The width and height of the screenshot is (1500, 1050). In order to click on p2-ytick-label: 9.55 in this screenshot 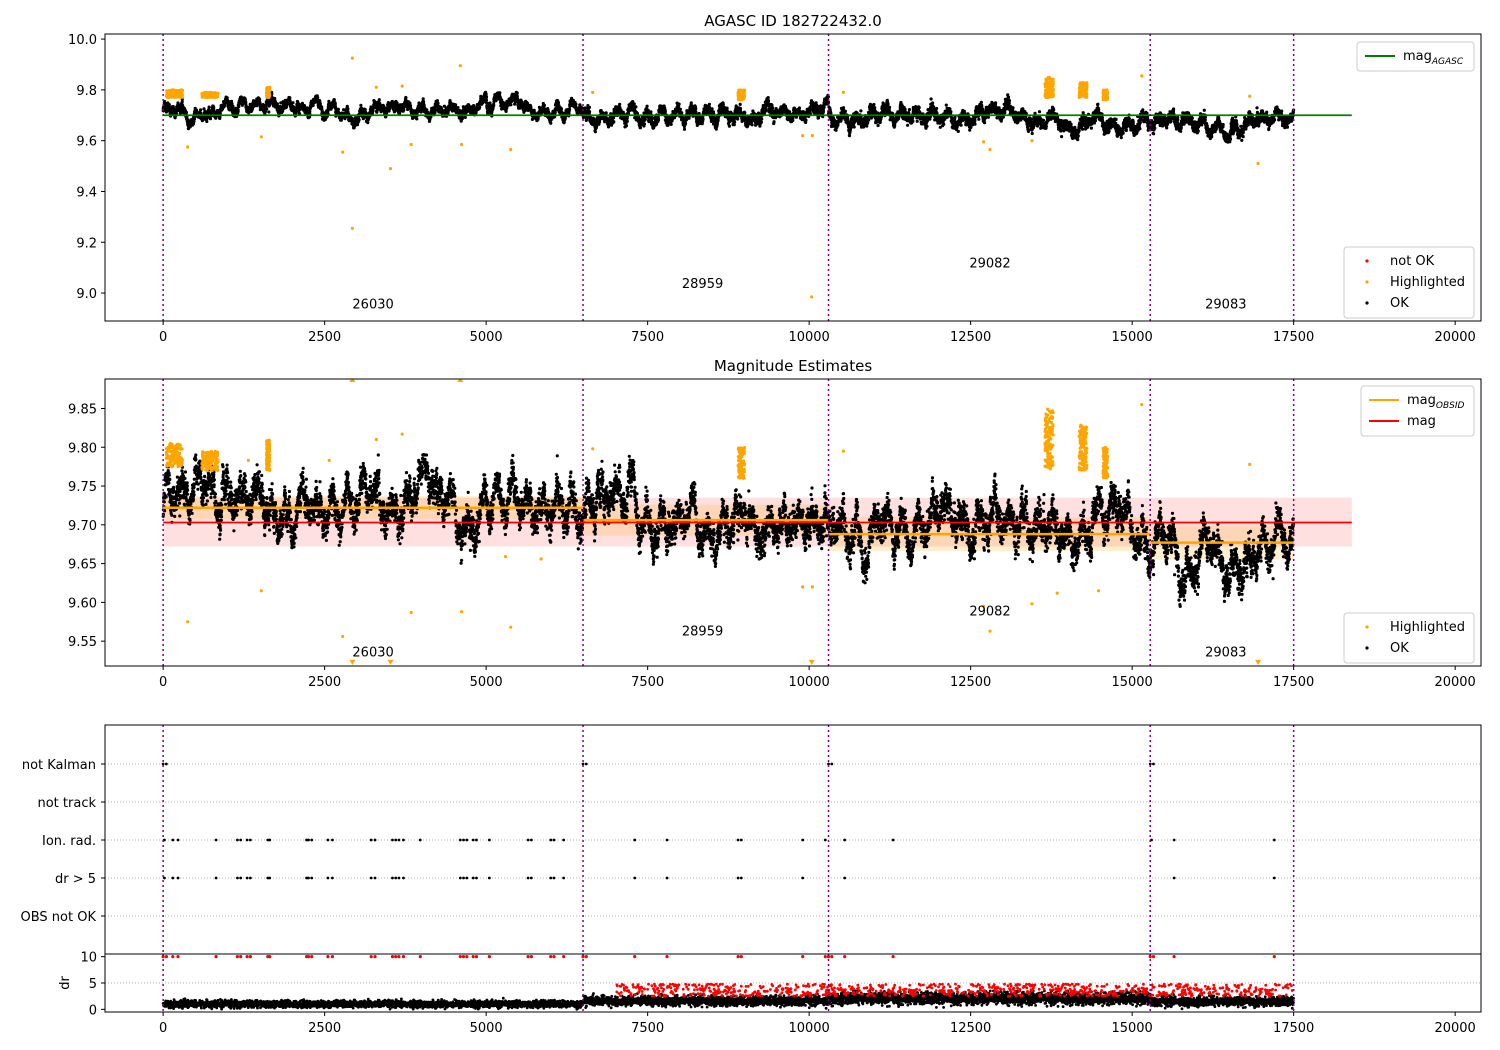, I will do `click(82, 642)`.